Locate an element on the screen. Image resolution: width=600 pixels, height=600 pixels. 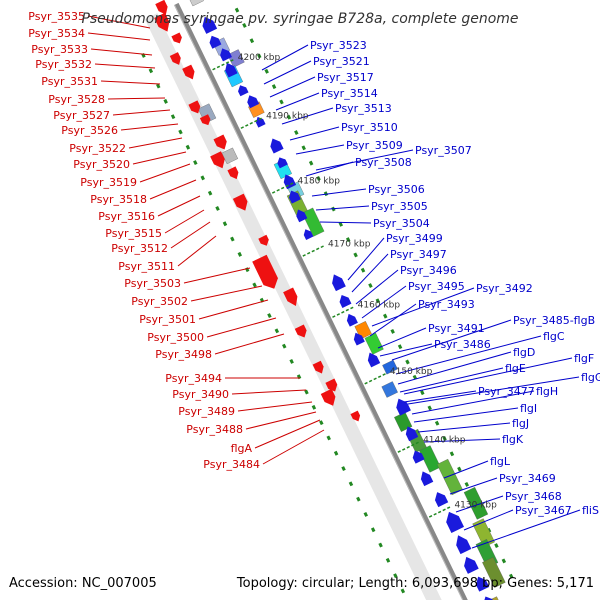
gene-label-left: Psyr_3522 is located at coordinates (97, 148).